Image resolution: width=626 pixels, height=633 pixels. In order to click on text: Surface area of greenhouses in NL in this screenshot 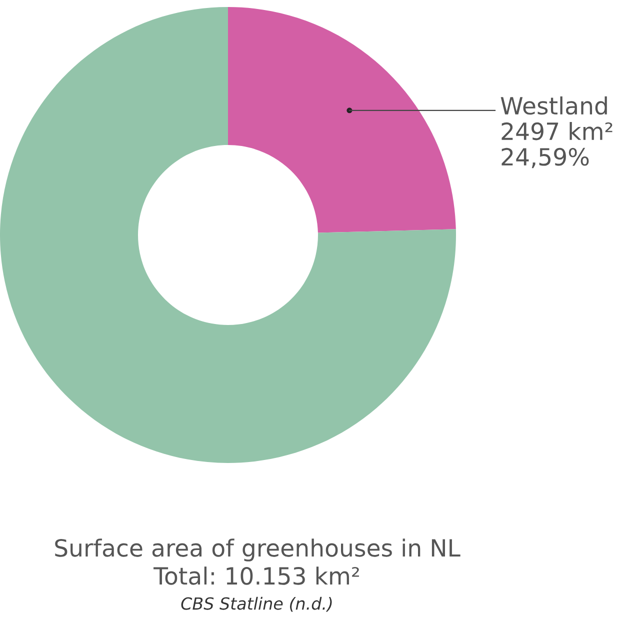, I will do `click(257, 550)`.